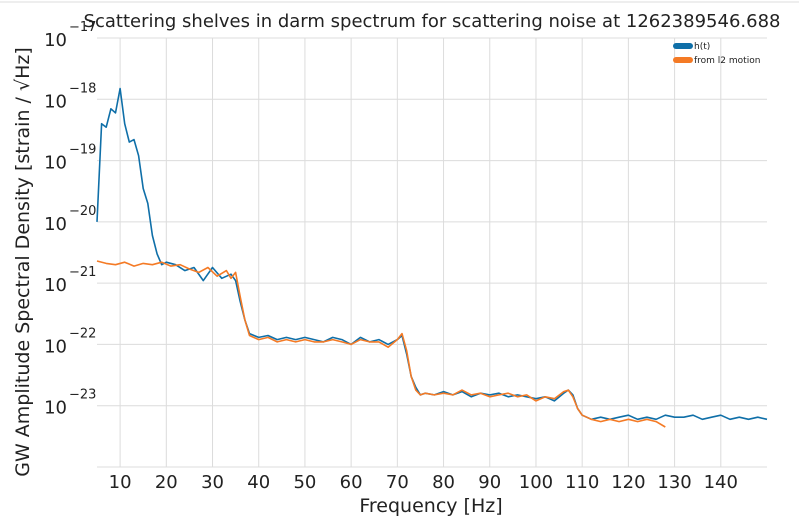 The height and width of the screenshot is (522, 799). What do you see at coordinates (397, 482) in the screenshot?
I see `x-tick-label: 70` at bounding box center [397, 482].